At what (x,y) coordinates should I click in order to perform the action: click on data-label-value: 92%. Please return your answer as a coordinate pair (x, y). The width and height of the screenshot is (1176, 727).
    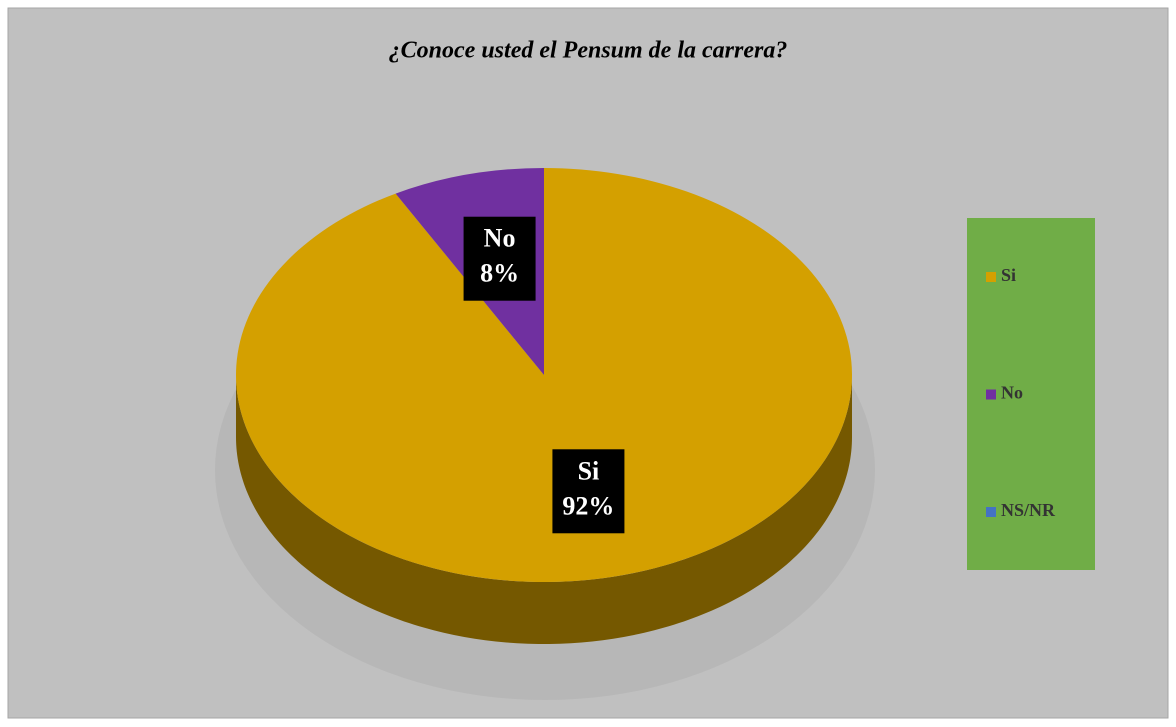
    Looking at the image, I should click on (588, 505).